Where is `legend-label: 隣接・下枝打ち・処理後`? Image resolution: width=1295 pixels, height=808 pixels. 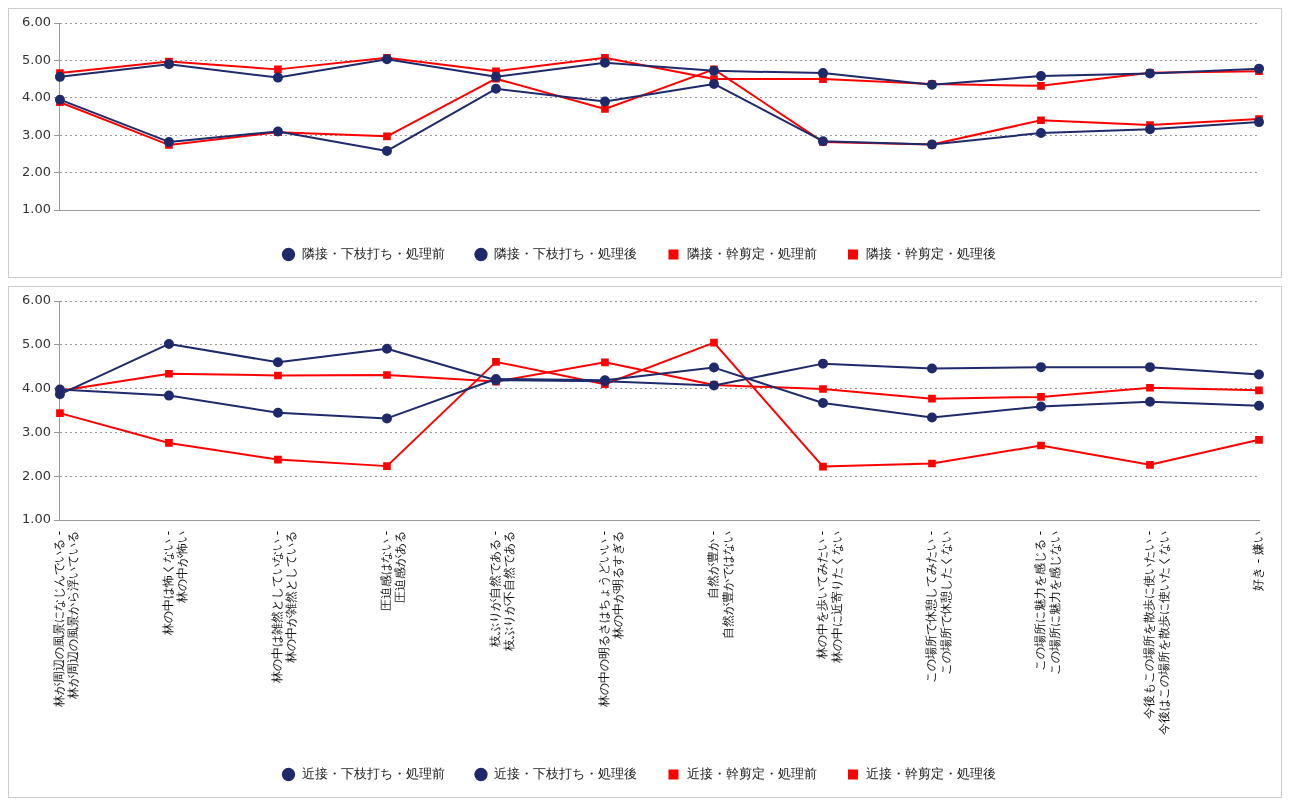
legend-label: 隣接・下枝打ち・処理後 is located at coordinates (565, 253).